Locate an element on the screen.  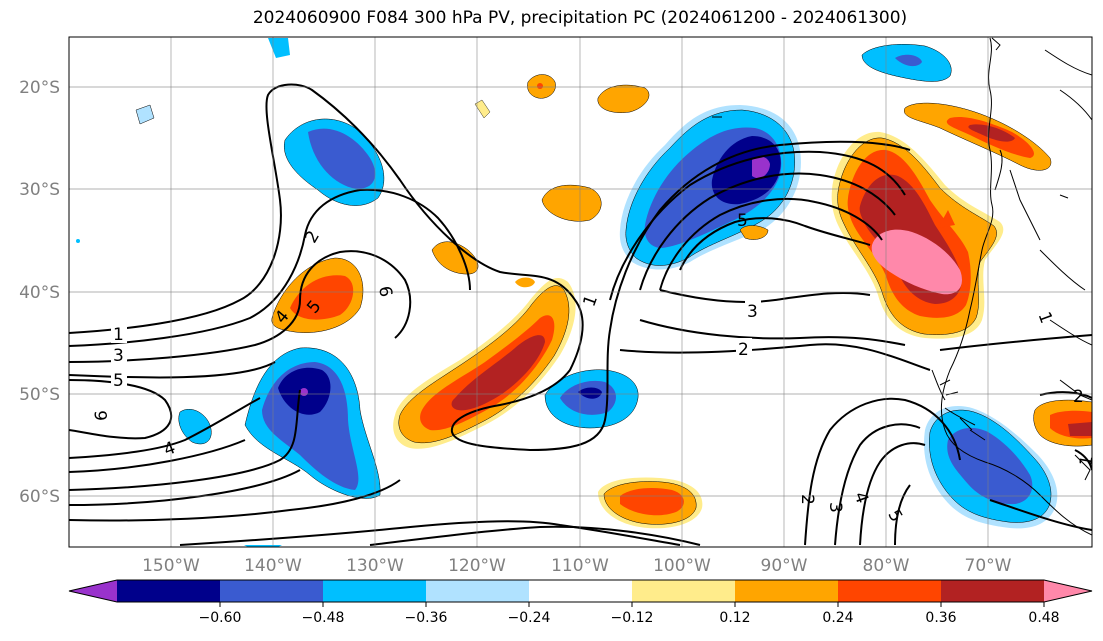
colorbar-label: −0.36 is located at coordinates (426, 618).